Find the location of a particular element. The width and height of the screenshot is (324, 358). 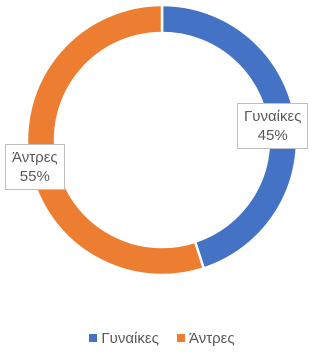

legend-item-men: Άντρες is located at coordinates (205, 338).